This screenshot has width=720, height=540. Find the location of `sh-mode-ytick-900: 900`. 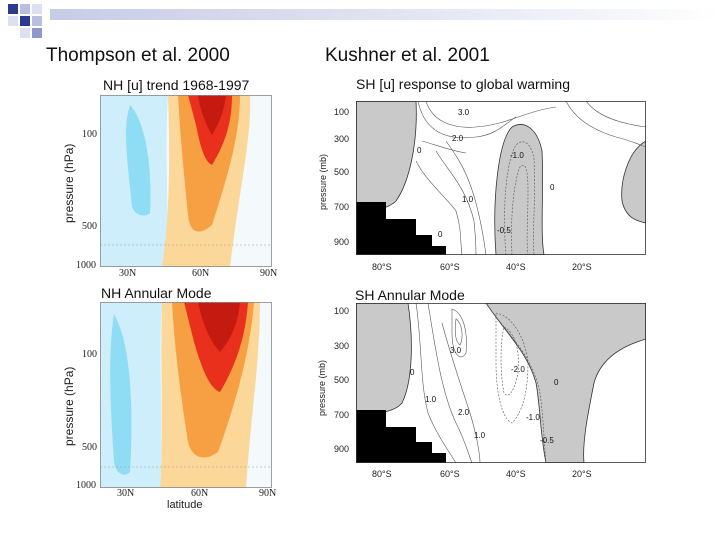

sh-mode-ytick-900: 900 is located at coordinates (342, 449).